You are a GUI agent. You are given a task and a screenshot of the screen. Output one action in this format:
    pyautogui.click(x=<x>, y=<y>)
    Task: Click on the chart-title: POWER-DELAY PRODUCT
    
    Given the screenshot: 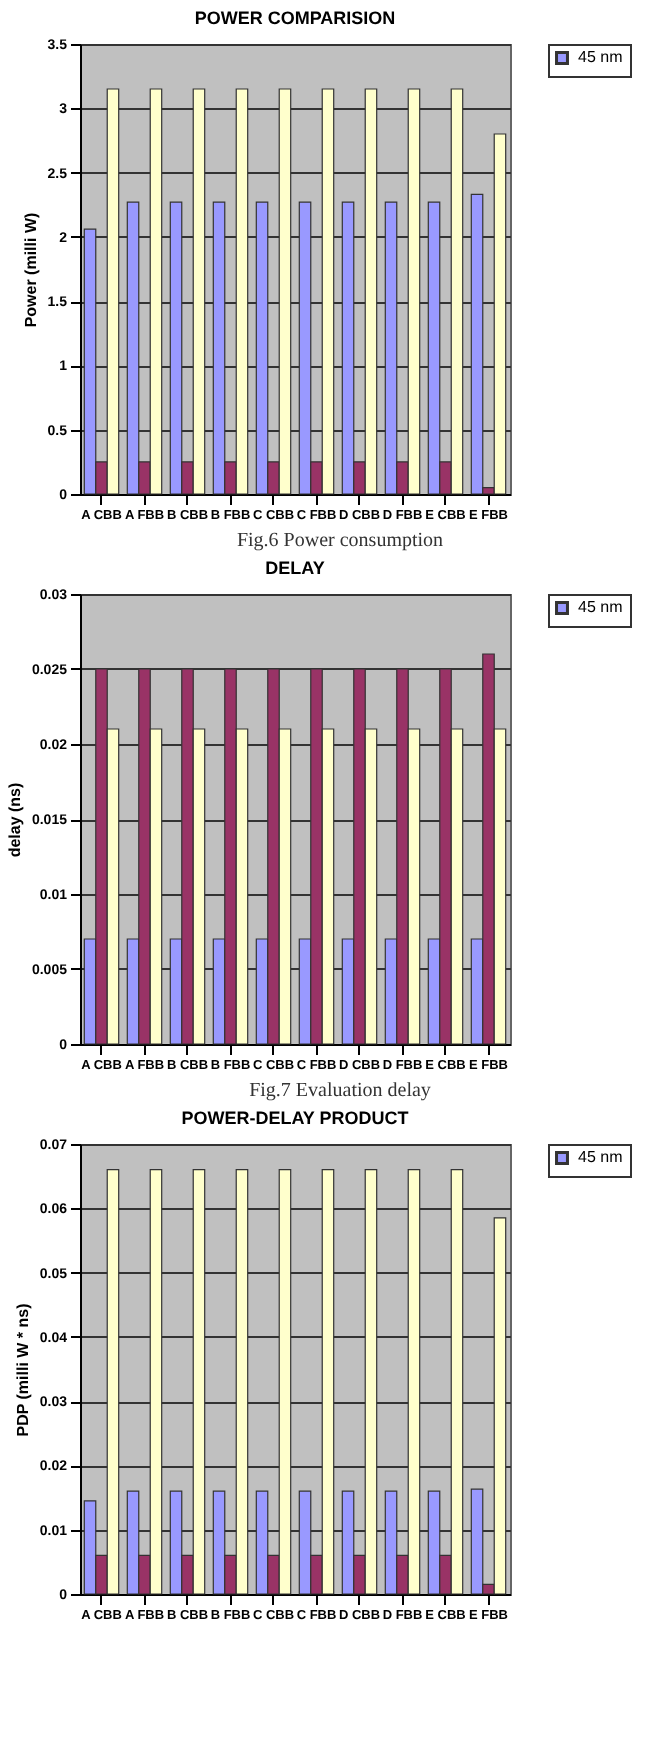 What is the action you would take?
    pyautogui.click(x=295, y=1118)
    